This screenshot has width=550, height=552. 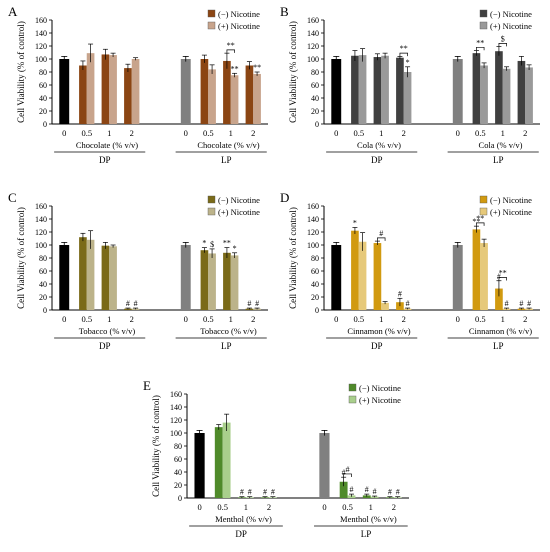 What do you see at coordinates (368, 519) in the screenshot?
I see `x-axis-label: Menthol (% v/v)` at bounding box center [368, 519].